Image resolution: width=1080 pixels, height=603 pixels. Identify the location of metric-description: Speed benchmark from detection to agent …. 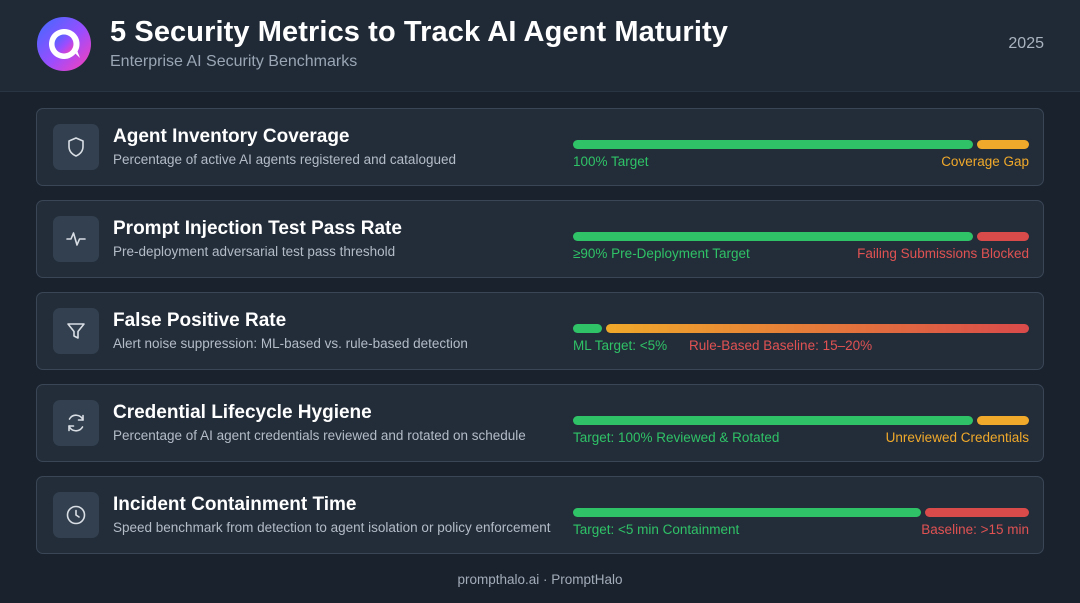
(332, 527).